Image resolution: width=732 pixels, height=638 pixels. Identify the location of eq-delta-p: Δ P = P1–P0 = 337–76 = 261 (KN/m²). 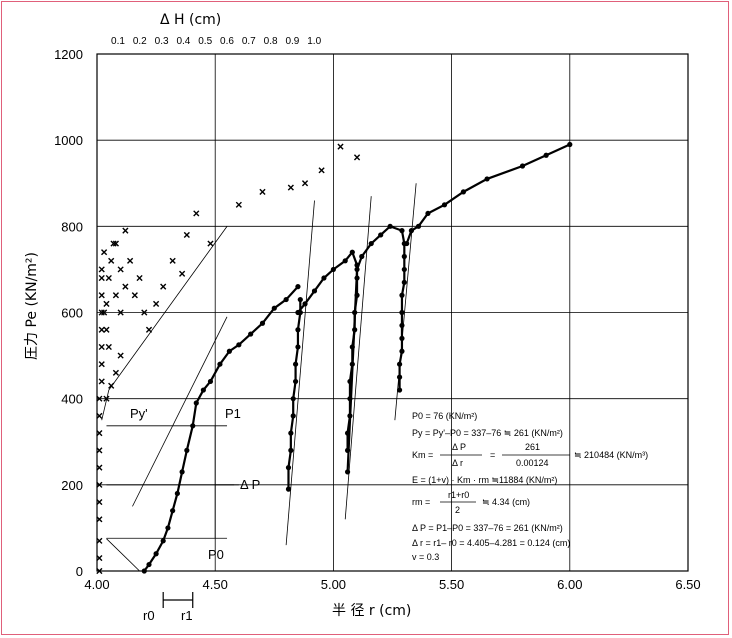
(487, 528).